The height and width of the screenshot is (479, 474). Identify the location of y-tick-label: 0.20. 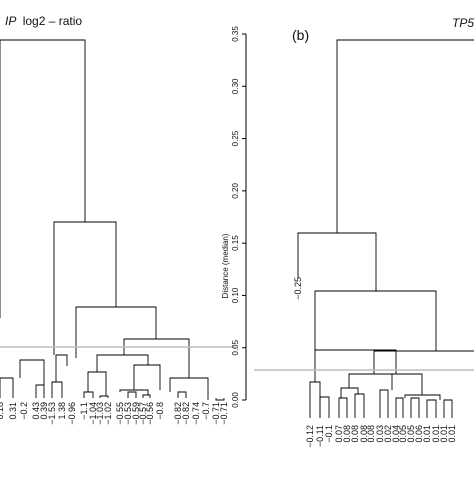
(235, 191).